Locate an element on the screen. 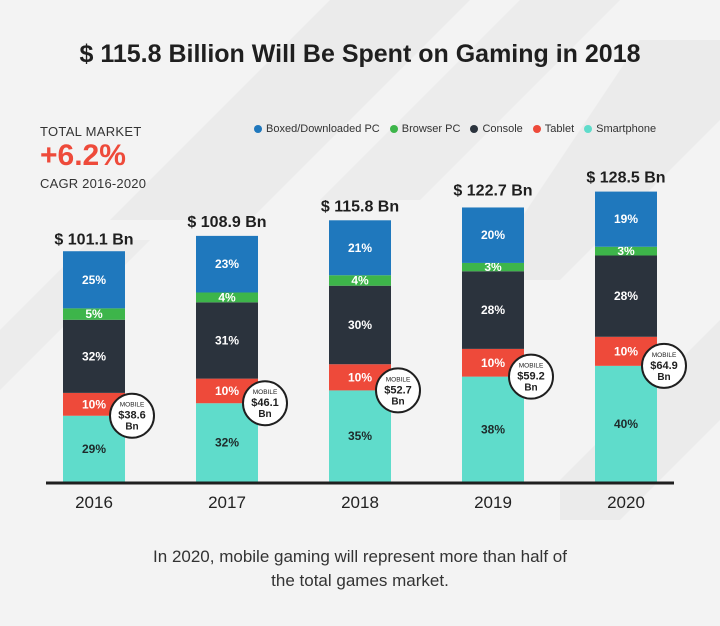 This screenshot has width=720, height=626. x-tick-label: 2020 is located at coordinates (626, 502).